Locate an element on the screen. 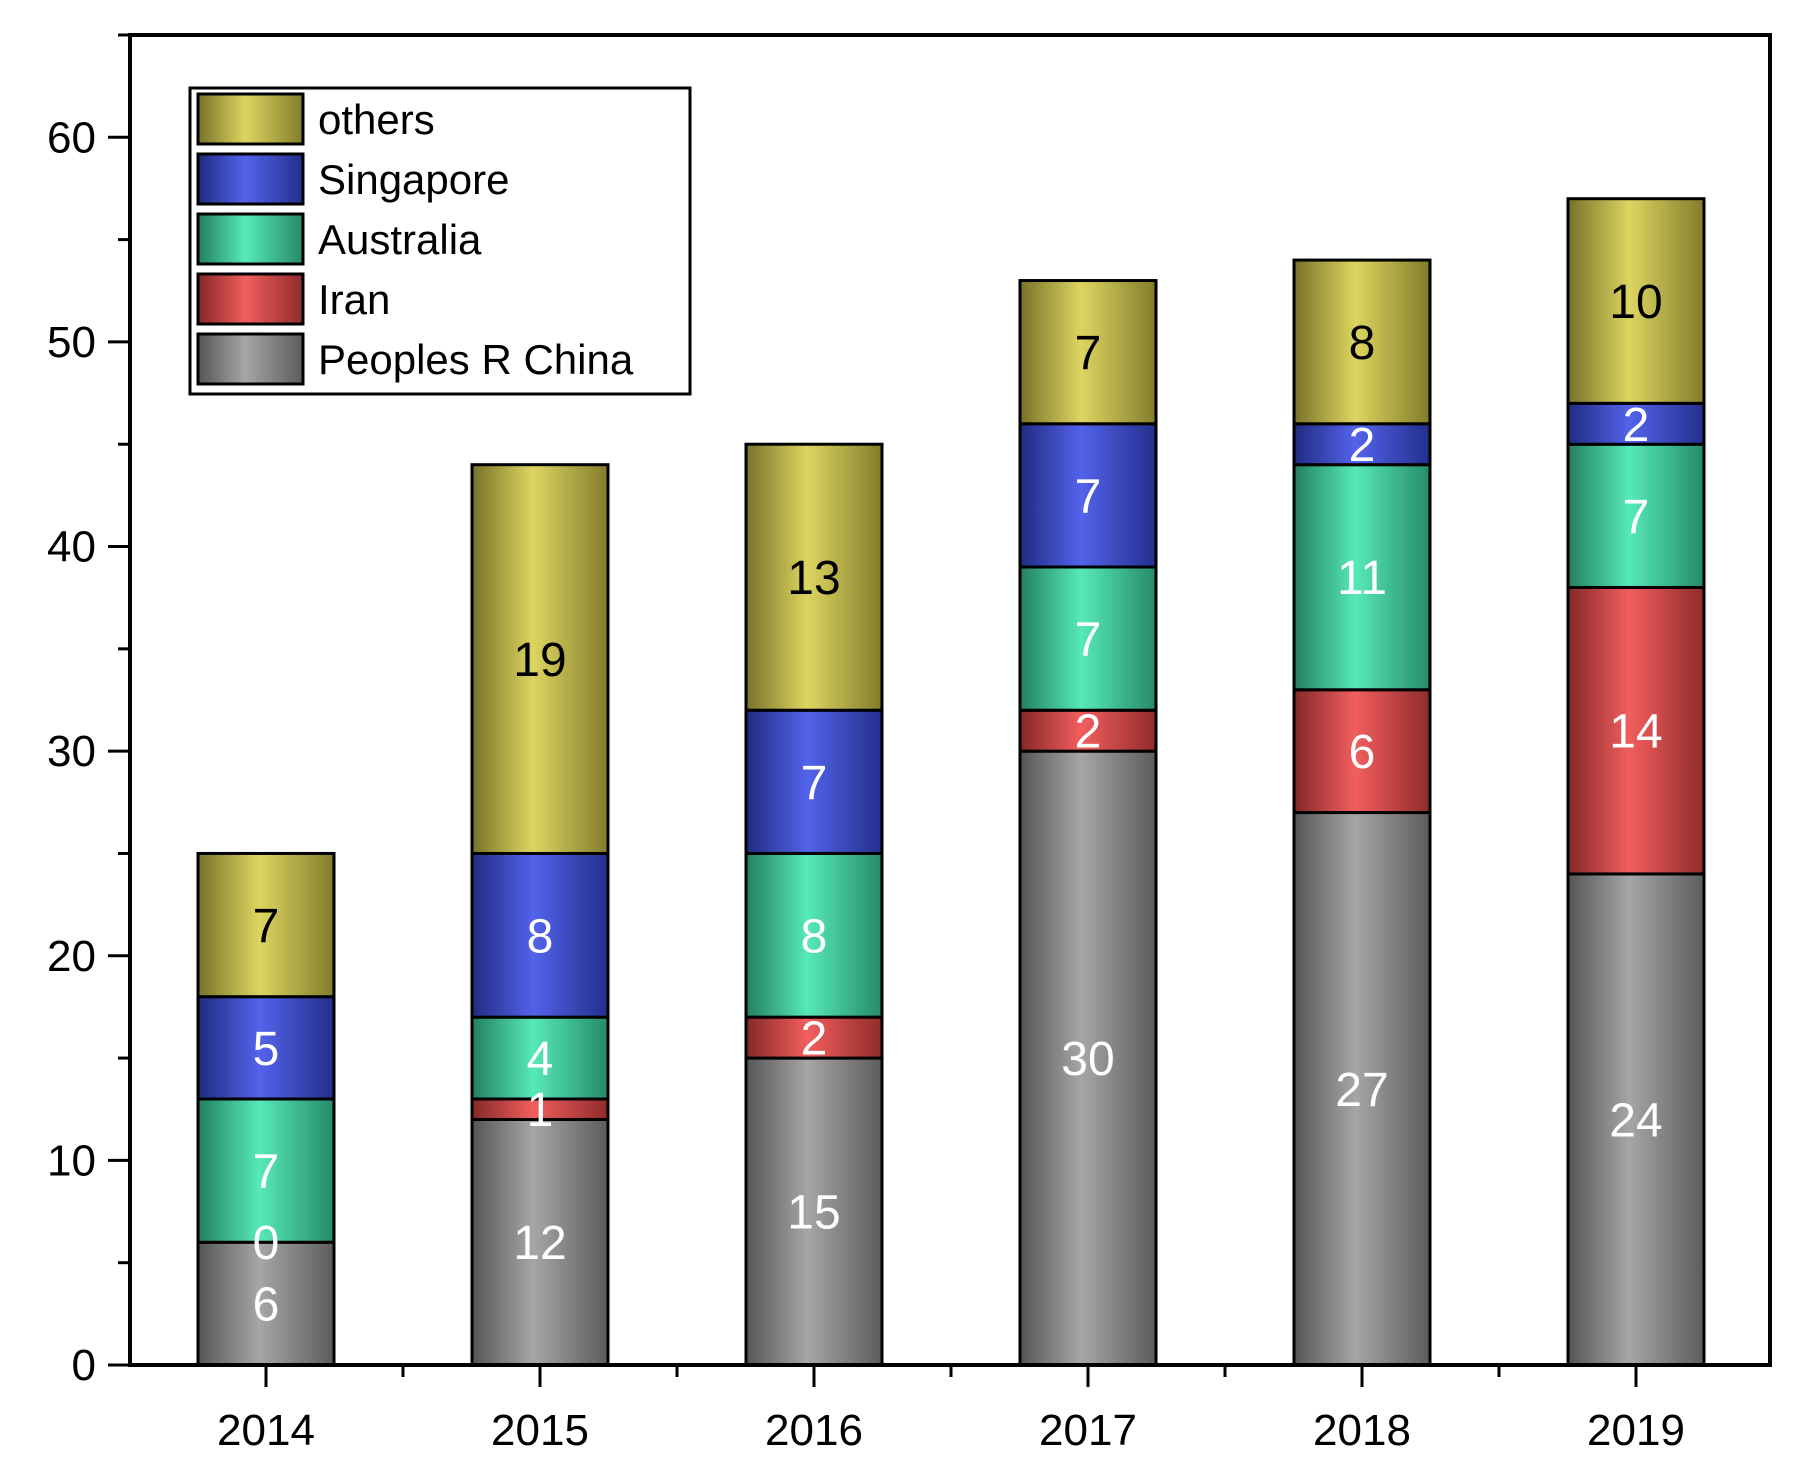  data-label-others-2014: 7 is located at coordinates (266, 926).